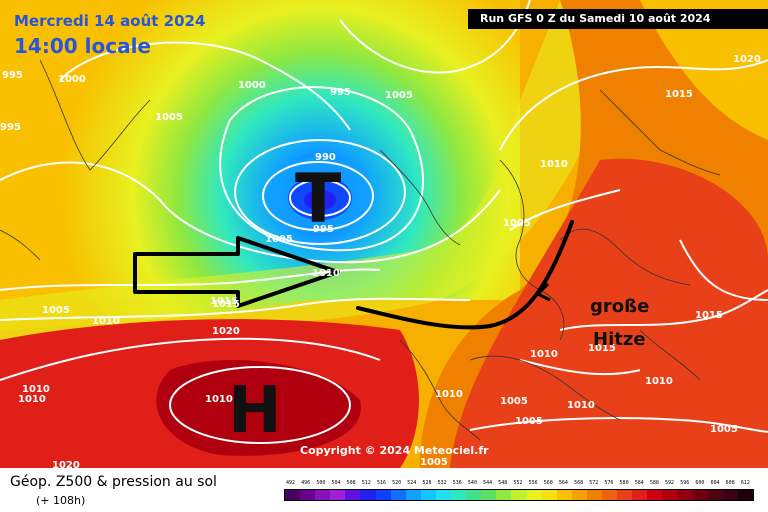 Image resolution: width=768 pixels, height=512 pixels. I want to click on scale-value-label: 584, so click(639, 483).